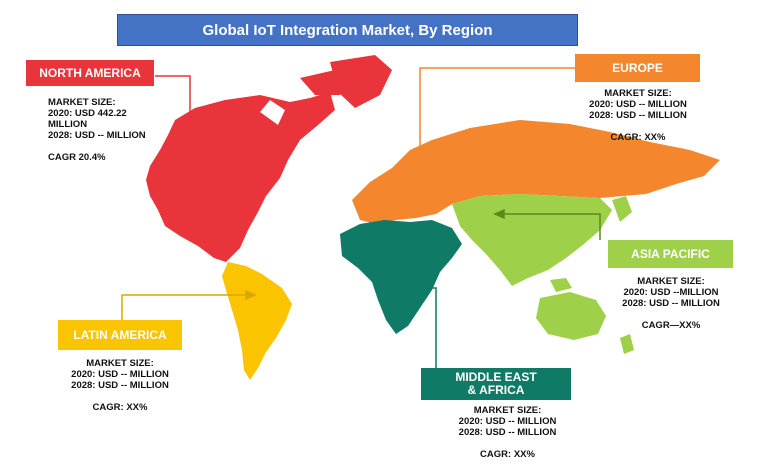  I want to click on cagr-value: CAGR 20.4%, so click(77, 157).